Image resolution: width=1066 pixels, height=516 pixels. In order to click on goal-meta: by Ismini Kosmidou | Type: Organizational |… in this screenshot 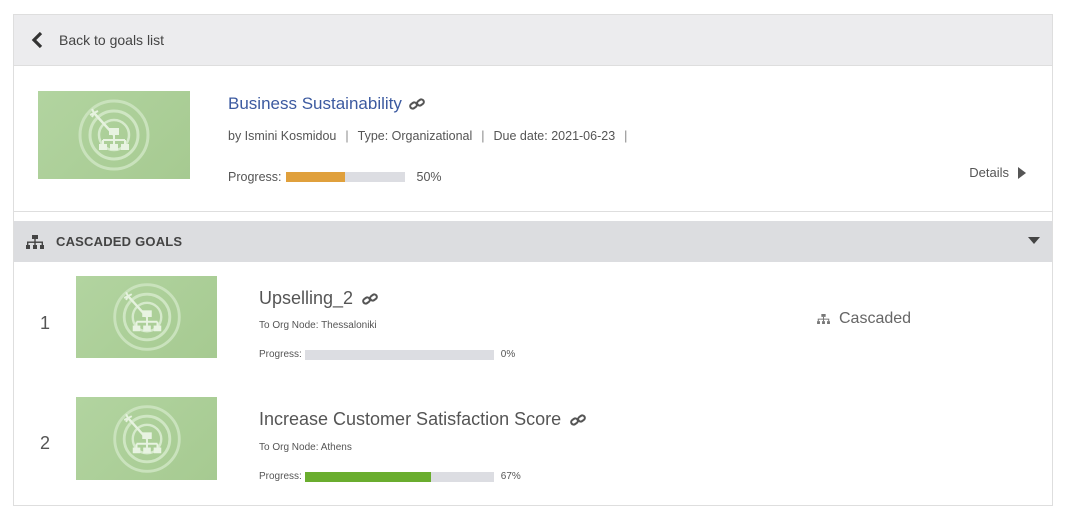, I will do `click(428, 136)`.